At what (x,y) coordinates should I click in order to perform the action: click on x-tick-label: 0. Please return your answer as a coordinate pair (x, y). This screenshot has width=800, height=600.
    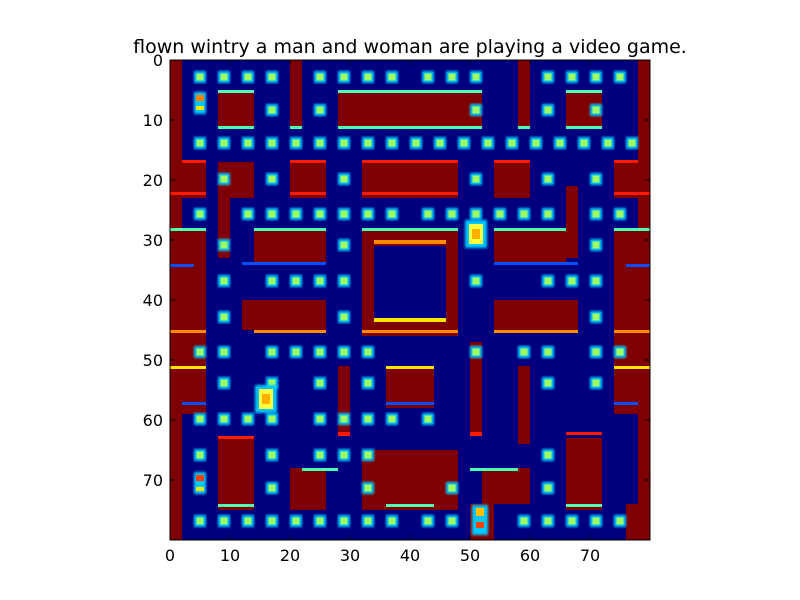
    Looking at the image, I should click on (170, 555).